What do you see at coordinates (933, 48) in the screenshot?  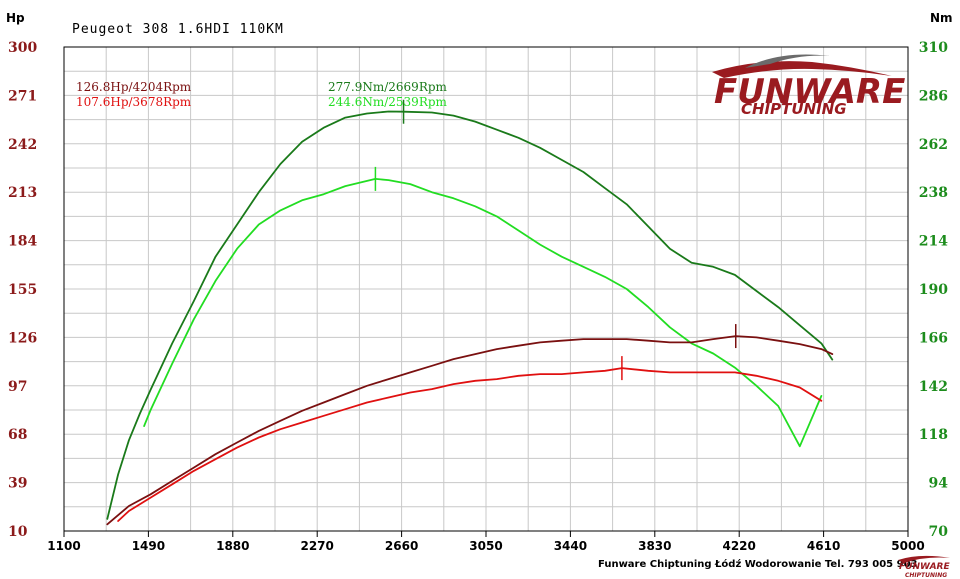 I see `y-right-tick-label: 310` at bounding box center [933, 48].